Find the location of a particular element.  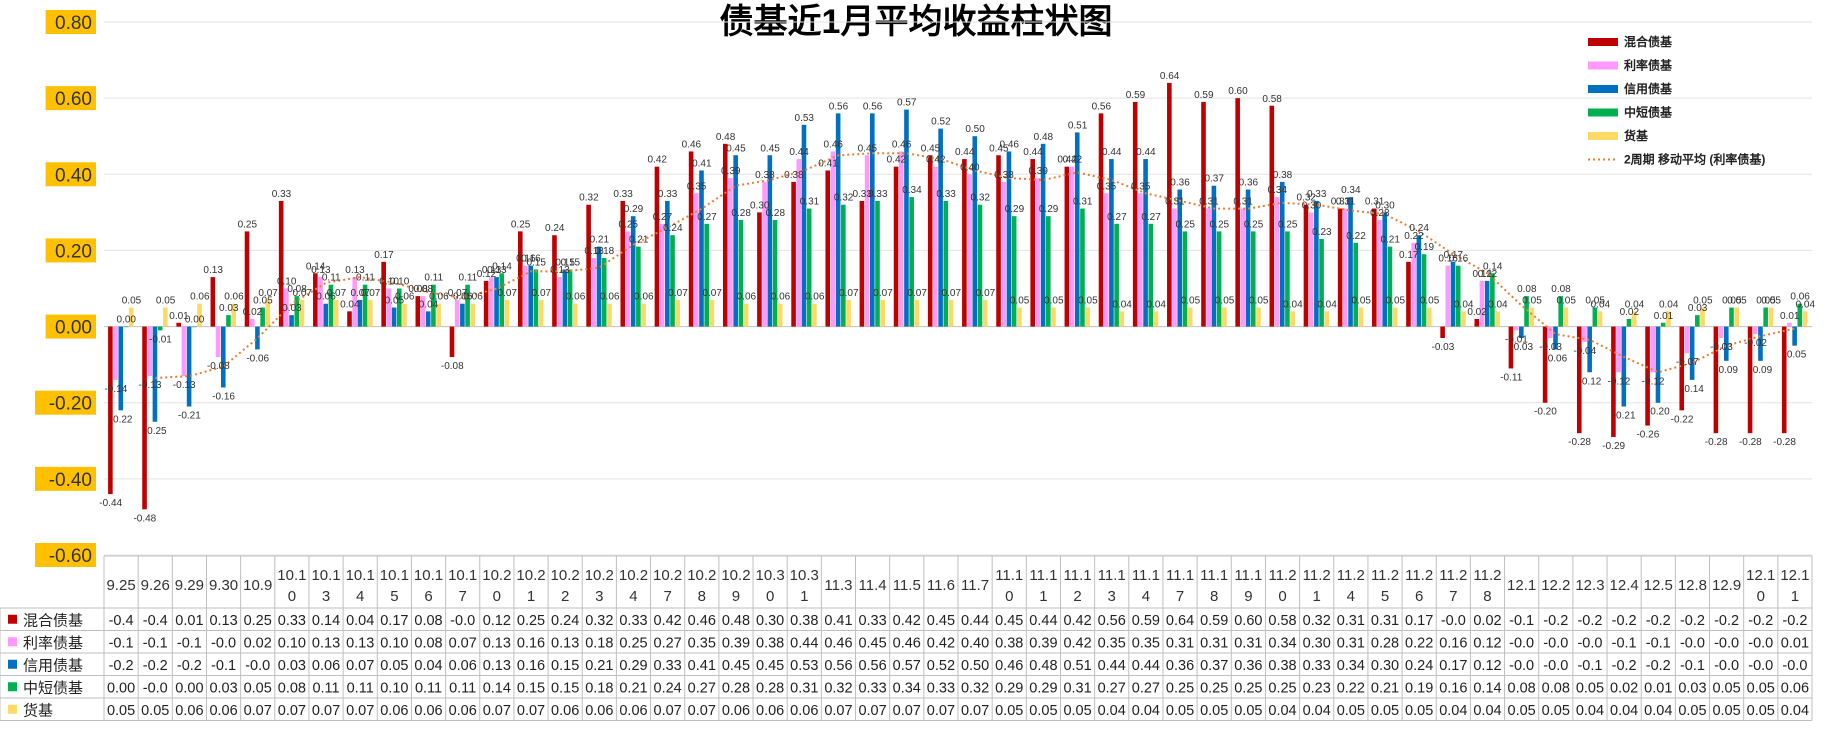

x-tick-label: 7 is located at coordinates (463, 596).